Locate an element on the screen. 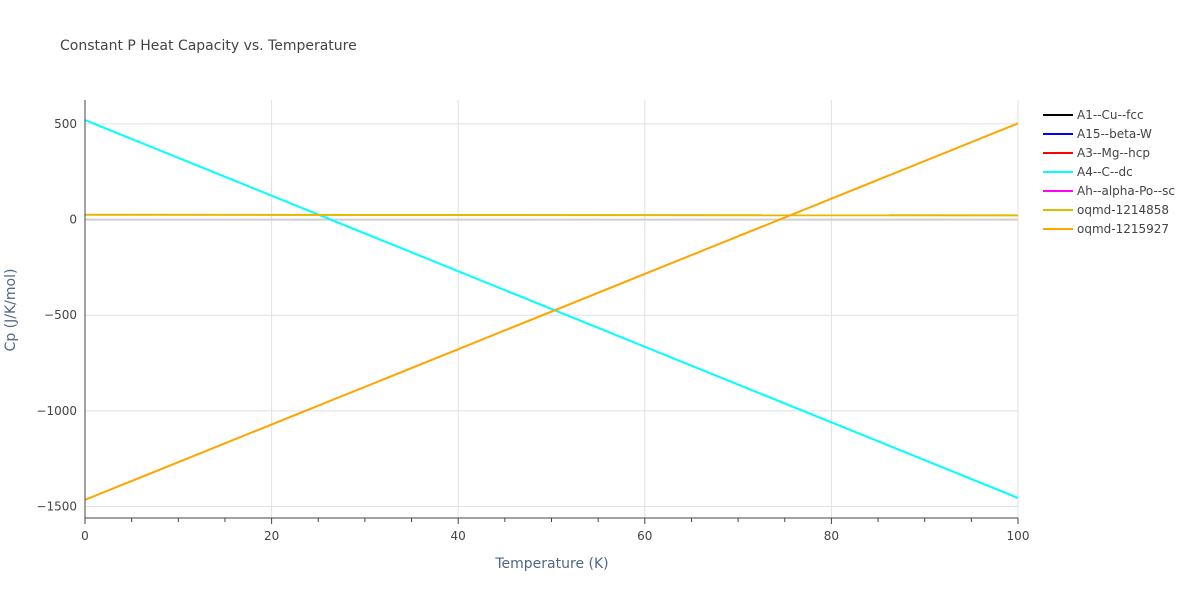 The width and height of the screenshot is (1200, 600). x-tick-label: 0 is located at coordinates (85, 536).